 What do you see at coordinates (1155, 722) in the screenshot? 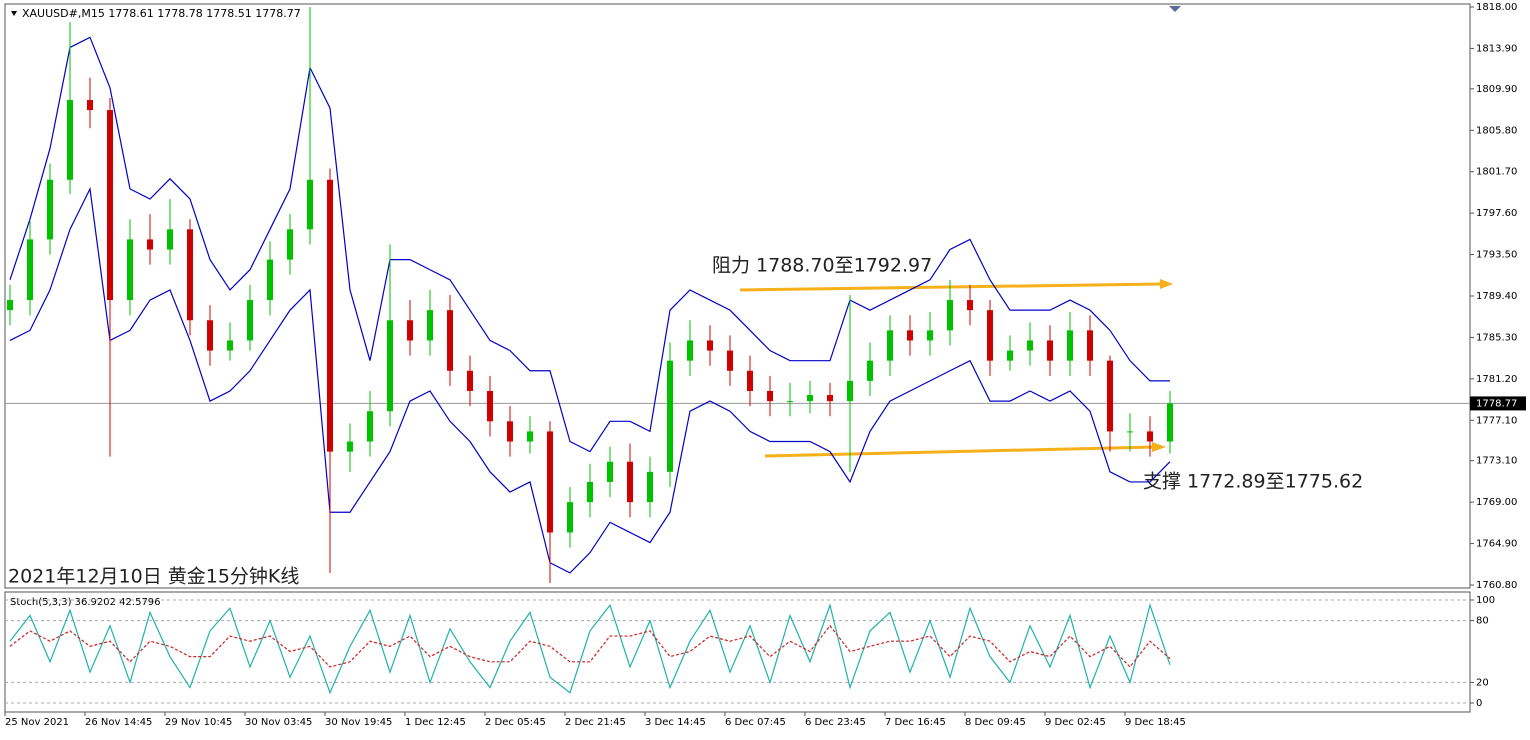
I see `x-tick-label: 9 Dec 18:45` at bounding box center [1155, 722].